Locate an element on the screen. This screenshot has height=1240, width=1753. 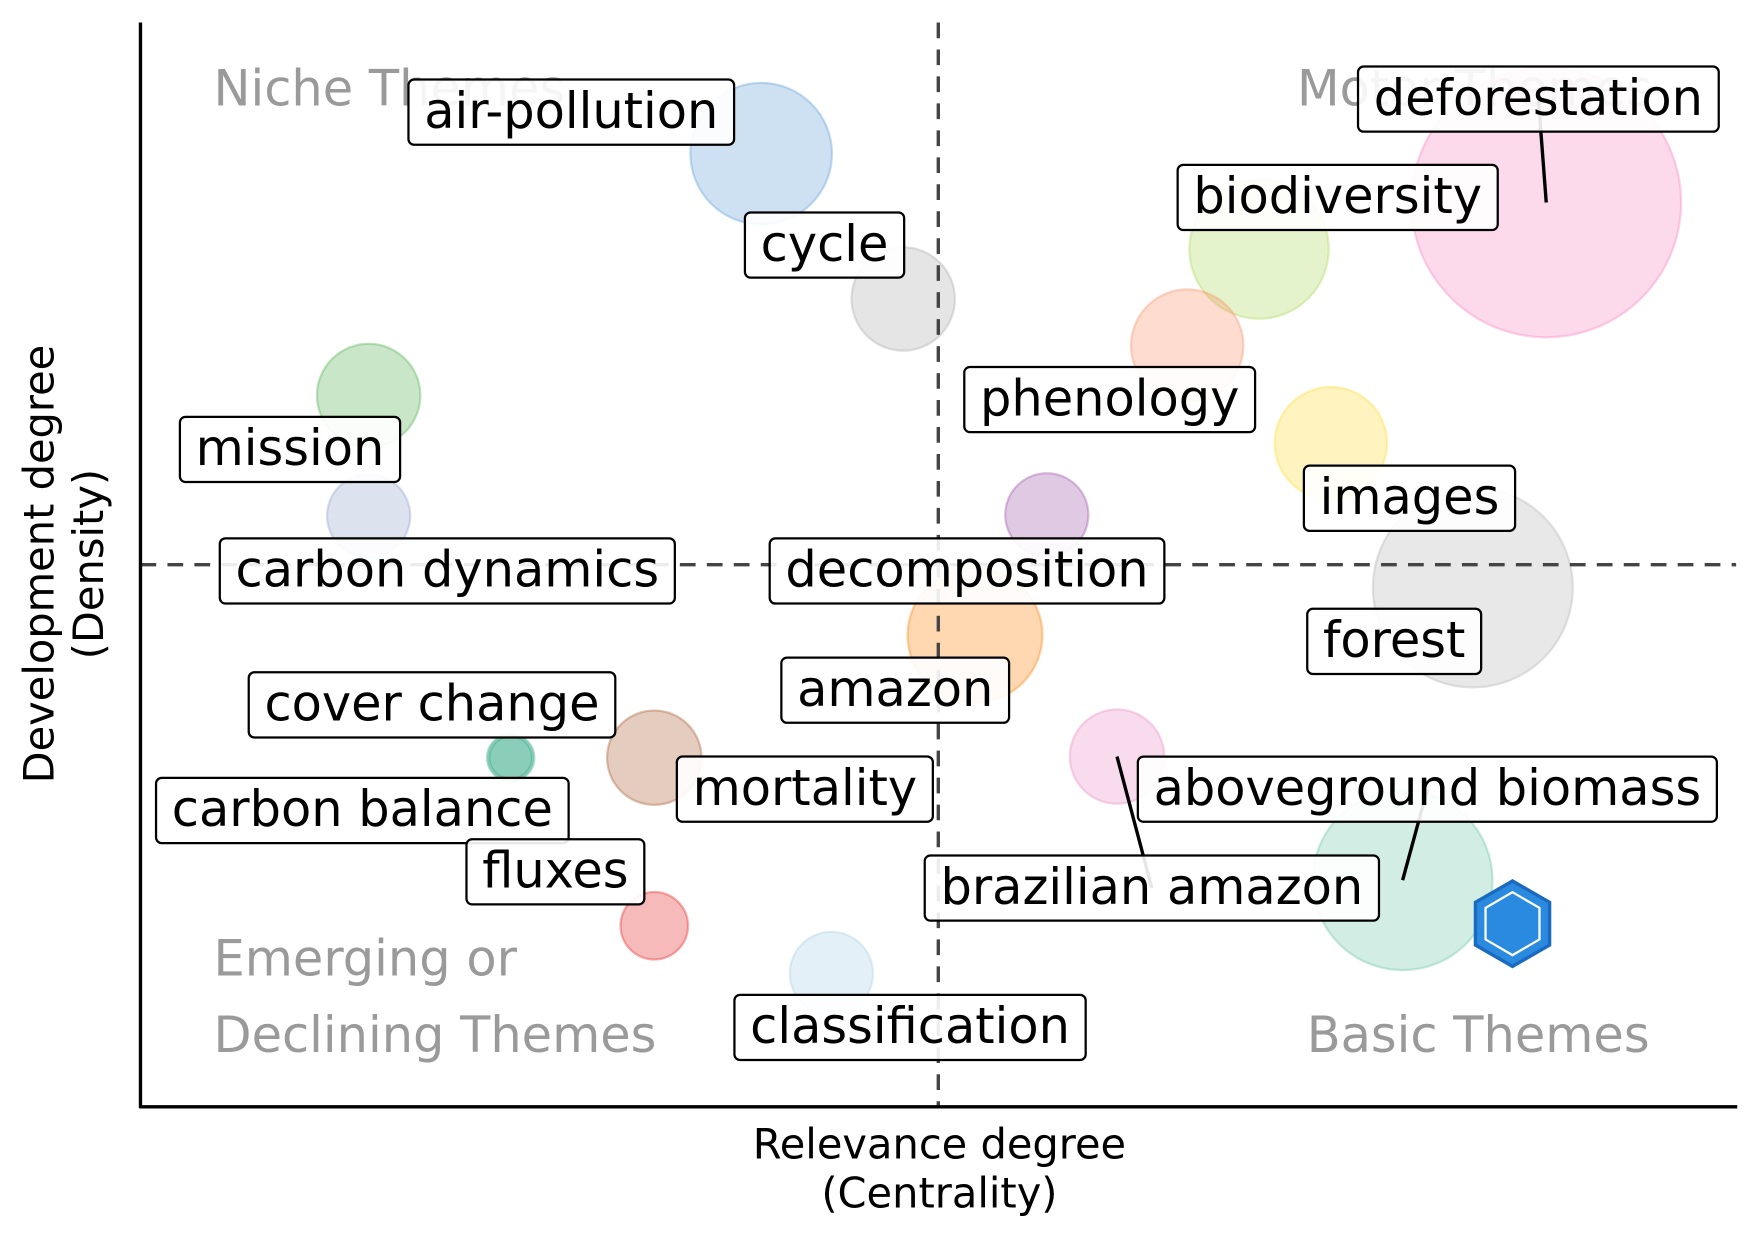
bubble-label: classification is located at coordinates (910, 1027).